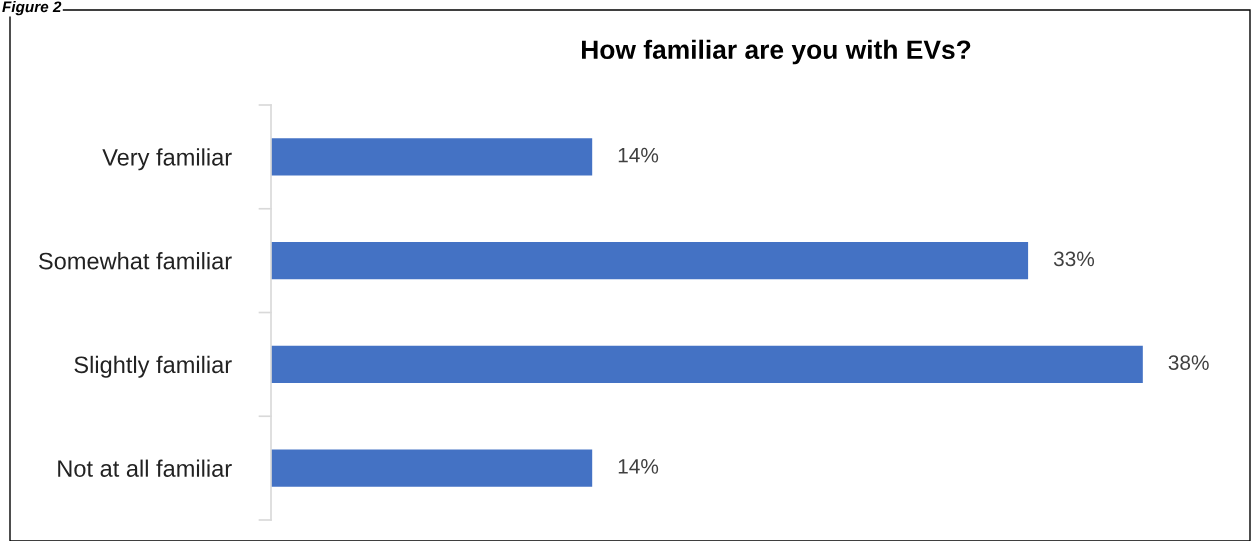 Image resolution: width=1252 pixels, height=541 pixels. Describe the element at coordinates (167, 159) in the screenshot. I see `y-tick-label: Very familiar` at that location.